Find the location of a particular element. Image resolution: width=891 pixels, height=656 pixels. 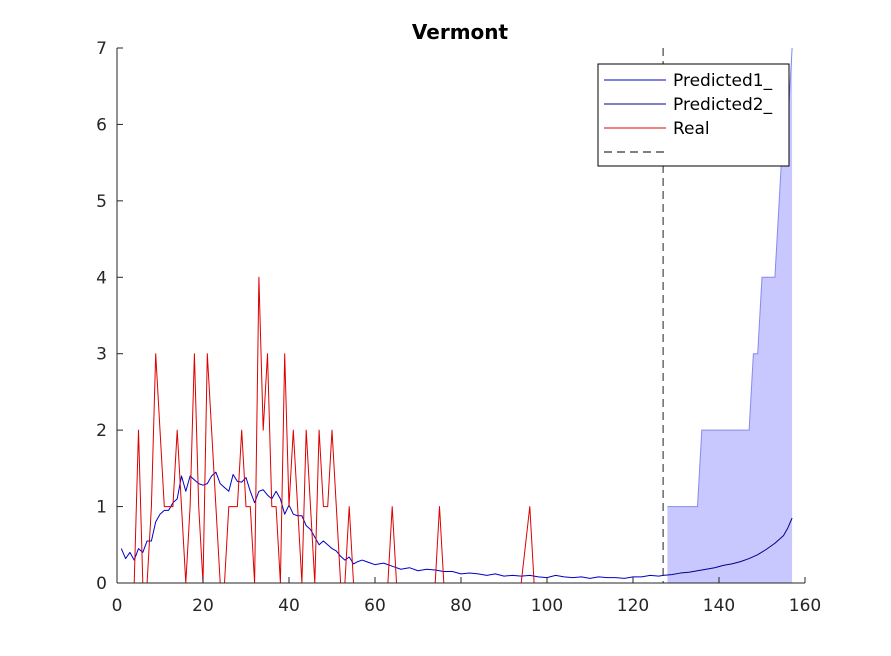

x-tick-label: 140 is located at coordinates (719, 606).